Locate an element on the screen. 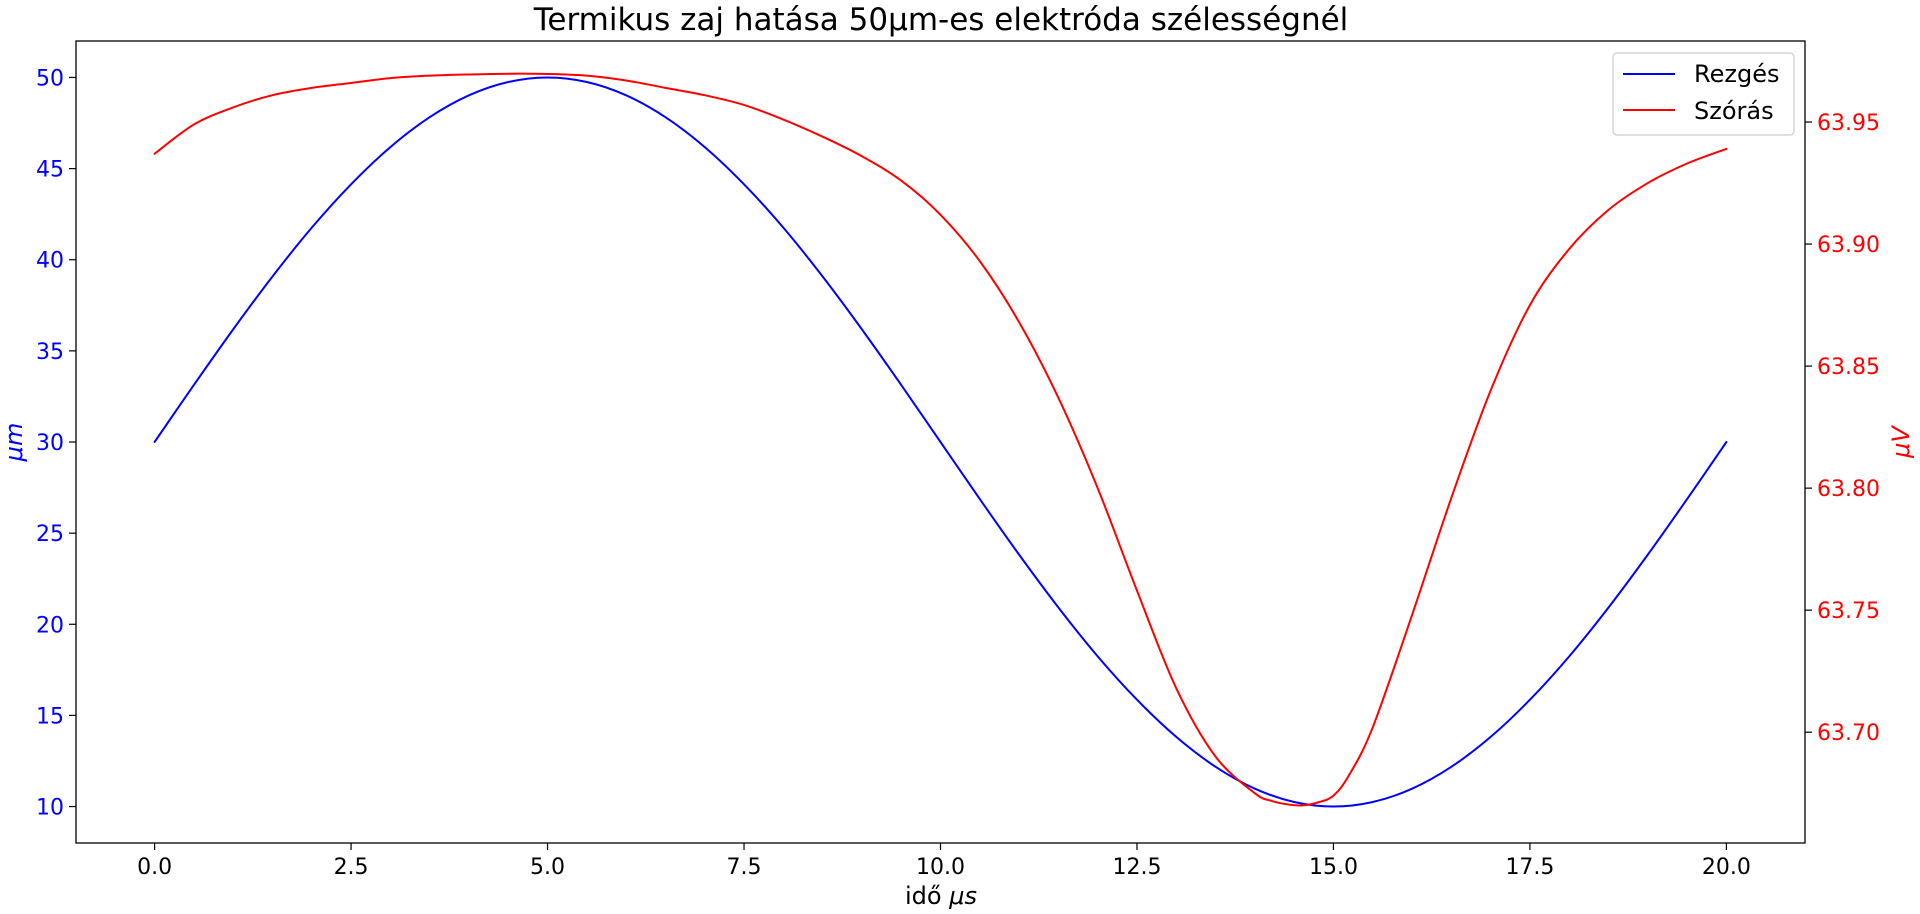  y-left-tick-label: 45 is located at coordinates (50, 170).